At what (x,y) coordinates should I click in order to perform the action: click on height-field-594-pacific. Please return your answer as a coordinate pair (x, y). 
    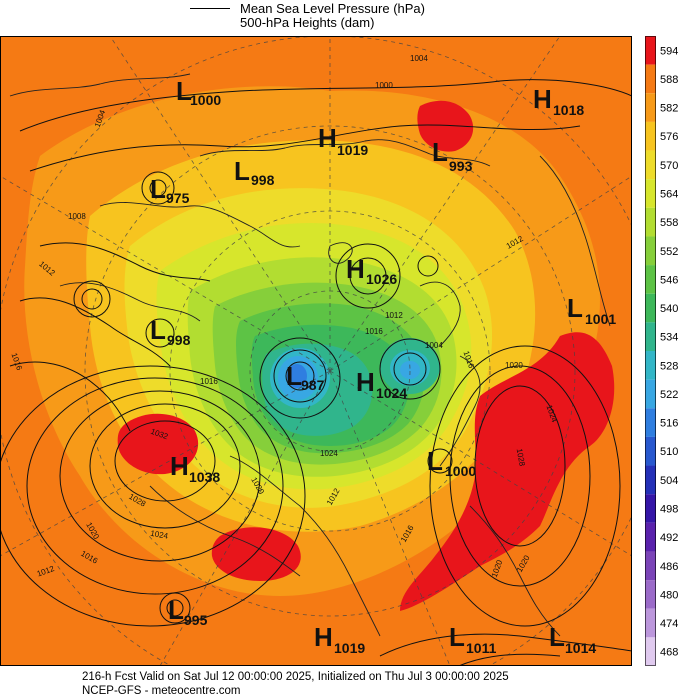
    Looking at the image, I should click on (158, 444).